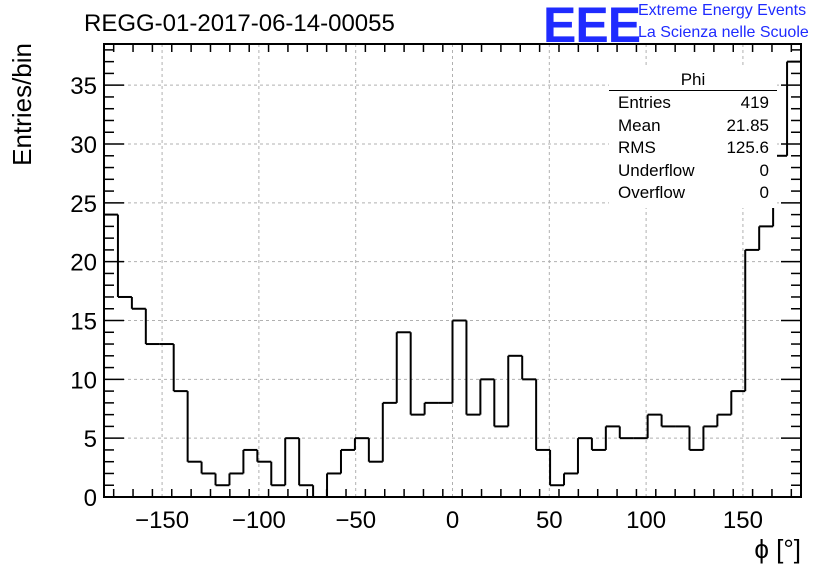  What do you see at coordinates (754, 102) in the screenshot?
I see `stats-value: 419` at bounding box center [754, 102].